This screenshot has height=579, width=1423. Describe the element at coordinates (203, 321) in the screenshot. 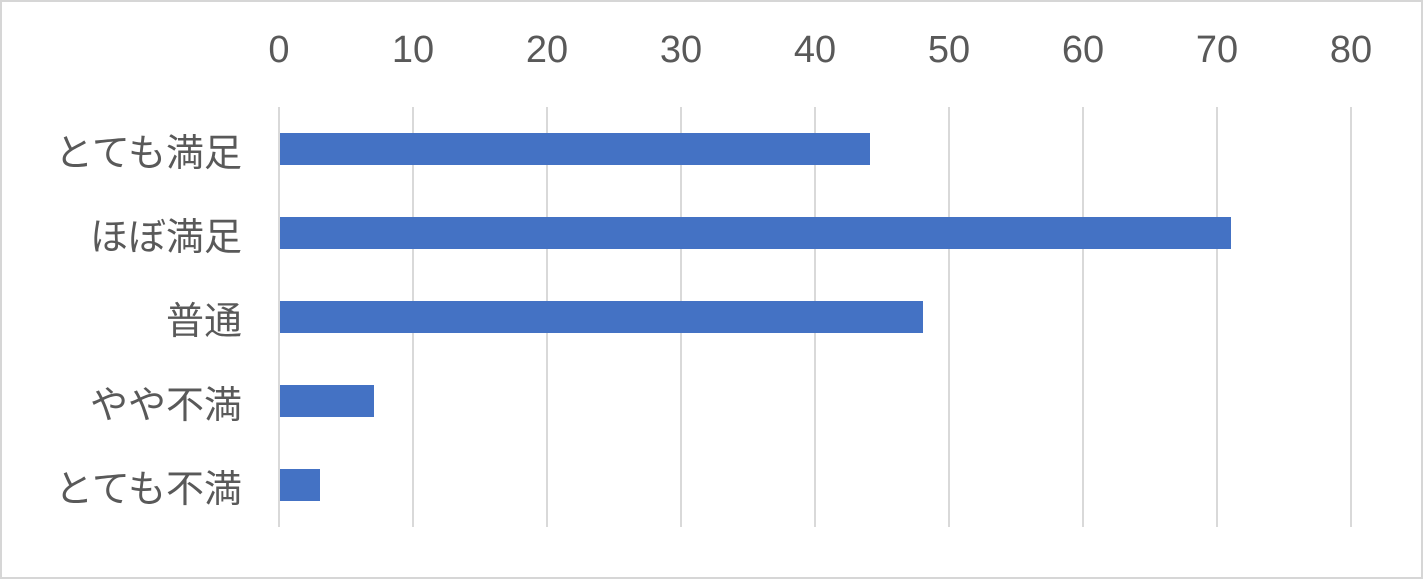

I see `category-label: 普通` at that location.